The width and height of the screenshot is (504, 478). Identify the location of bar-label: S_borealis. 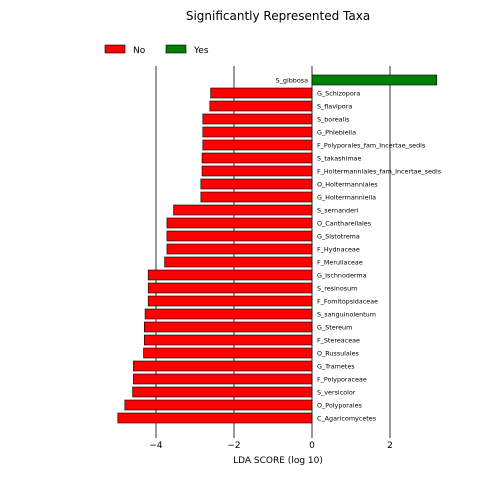
(333, 119).